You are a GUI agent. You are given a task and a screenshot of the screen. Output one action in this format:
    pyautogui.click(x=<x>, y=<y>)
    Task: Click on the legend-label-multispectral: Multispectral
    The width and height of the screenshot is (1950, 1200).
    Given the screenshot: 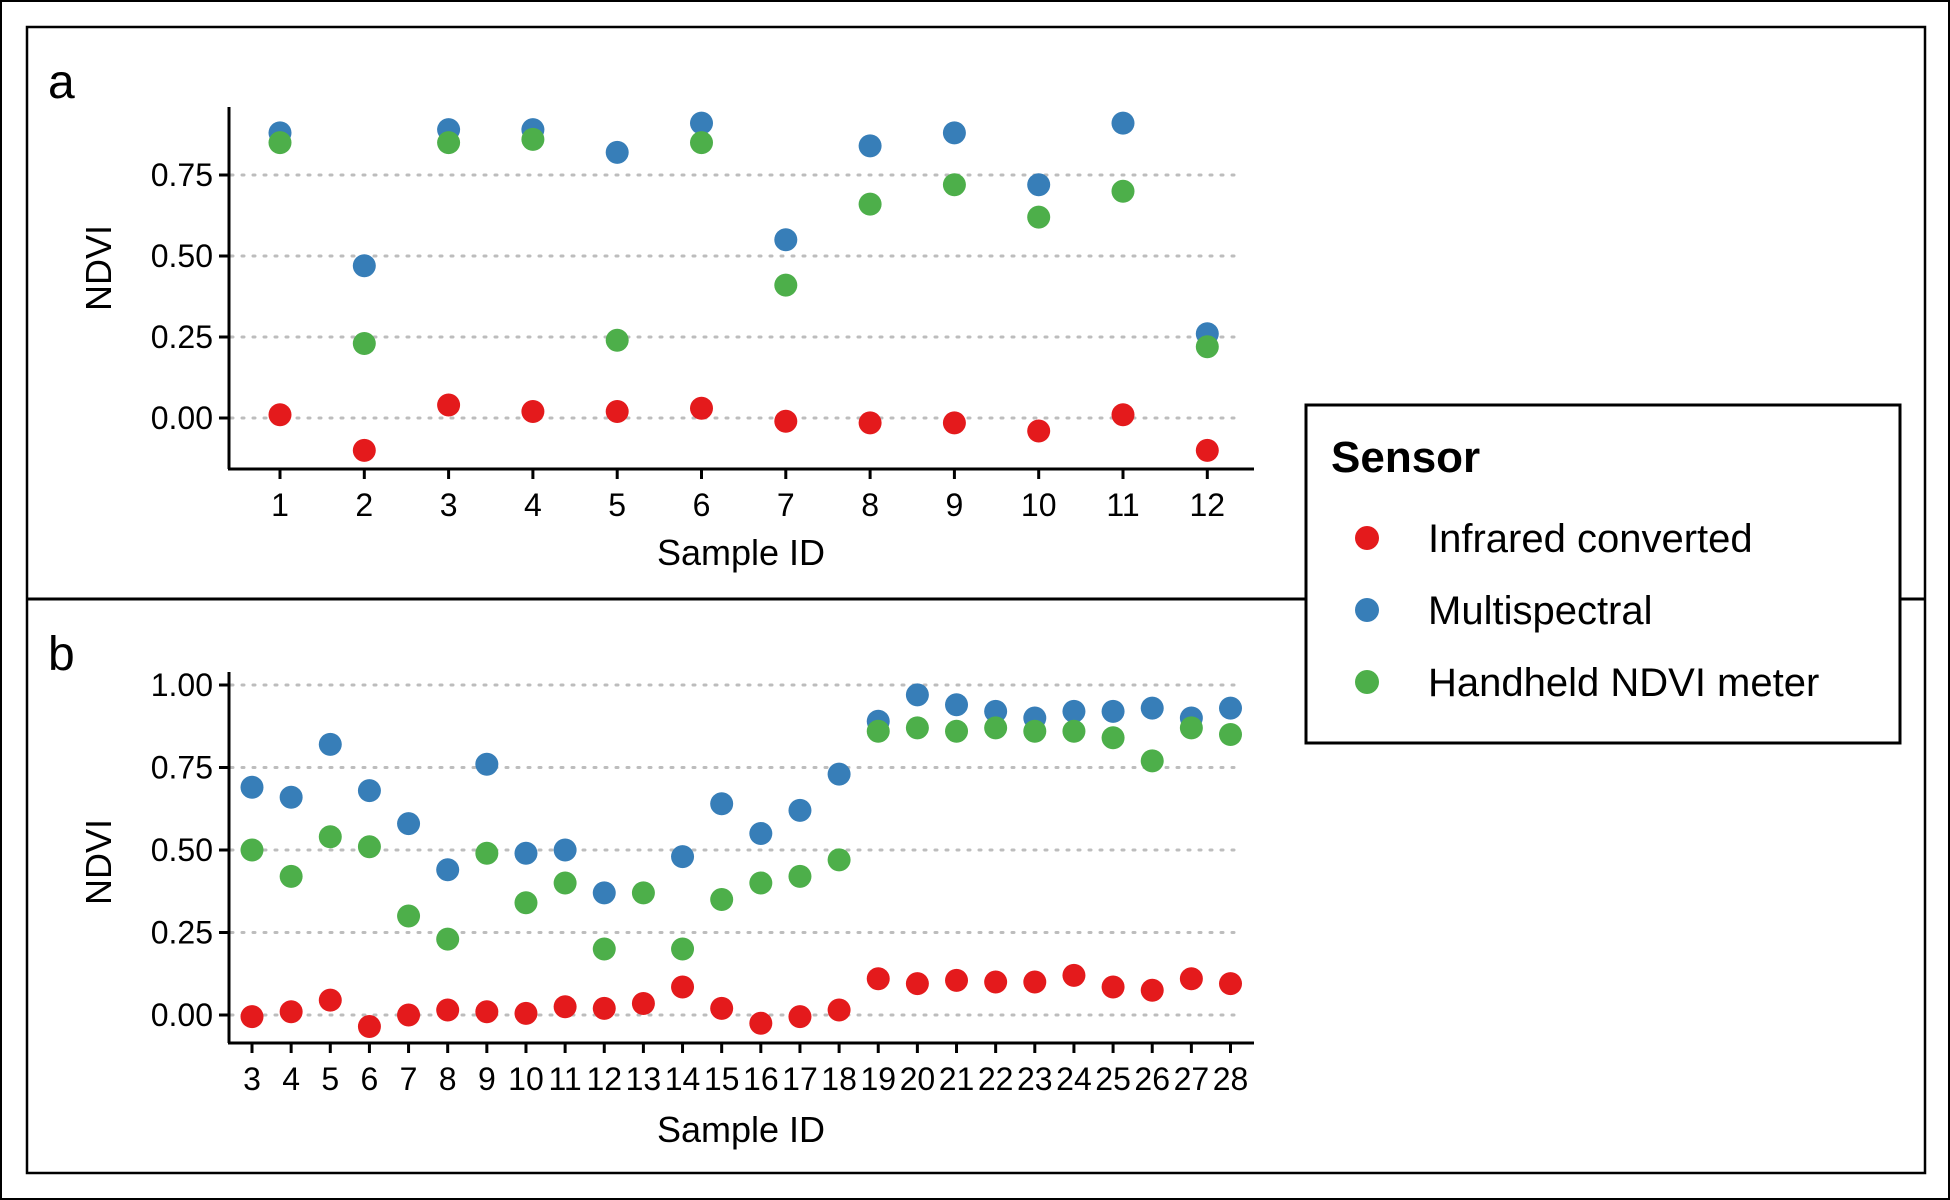 What is the action you would take?
    pyautogui.click(x=1540, y=611)
    